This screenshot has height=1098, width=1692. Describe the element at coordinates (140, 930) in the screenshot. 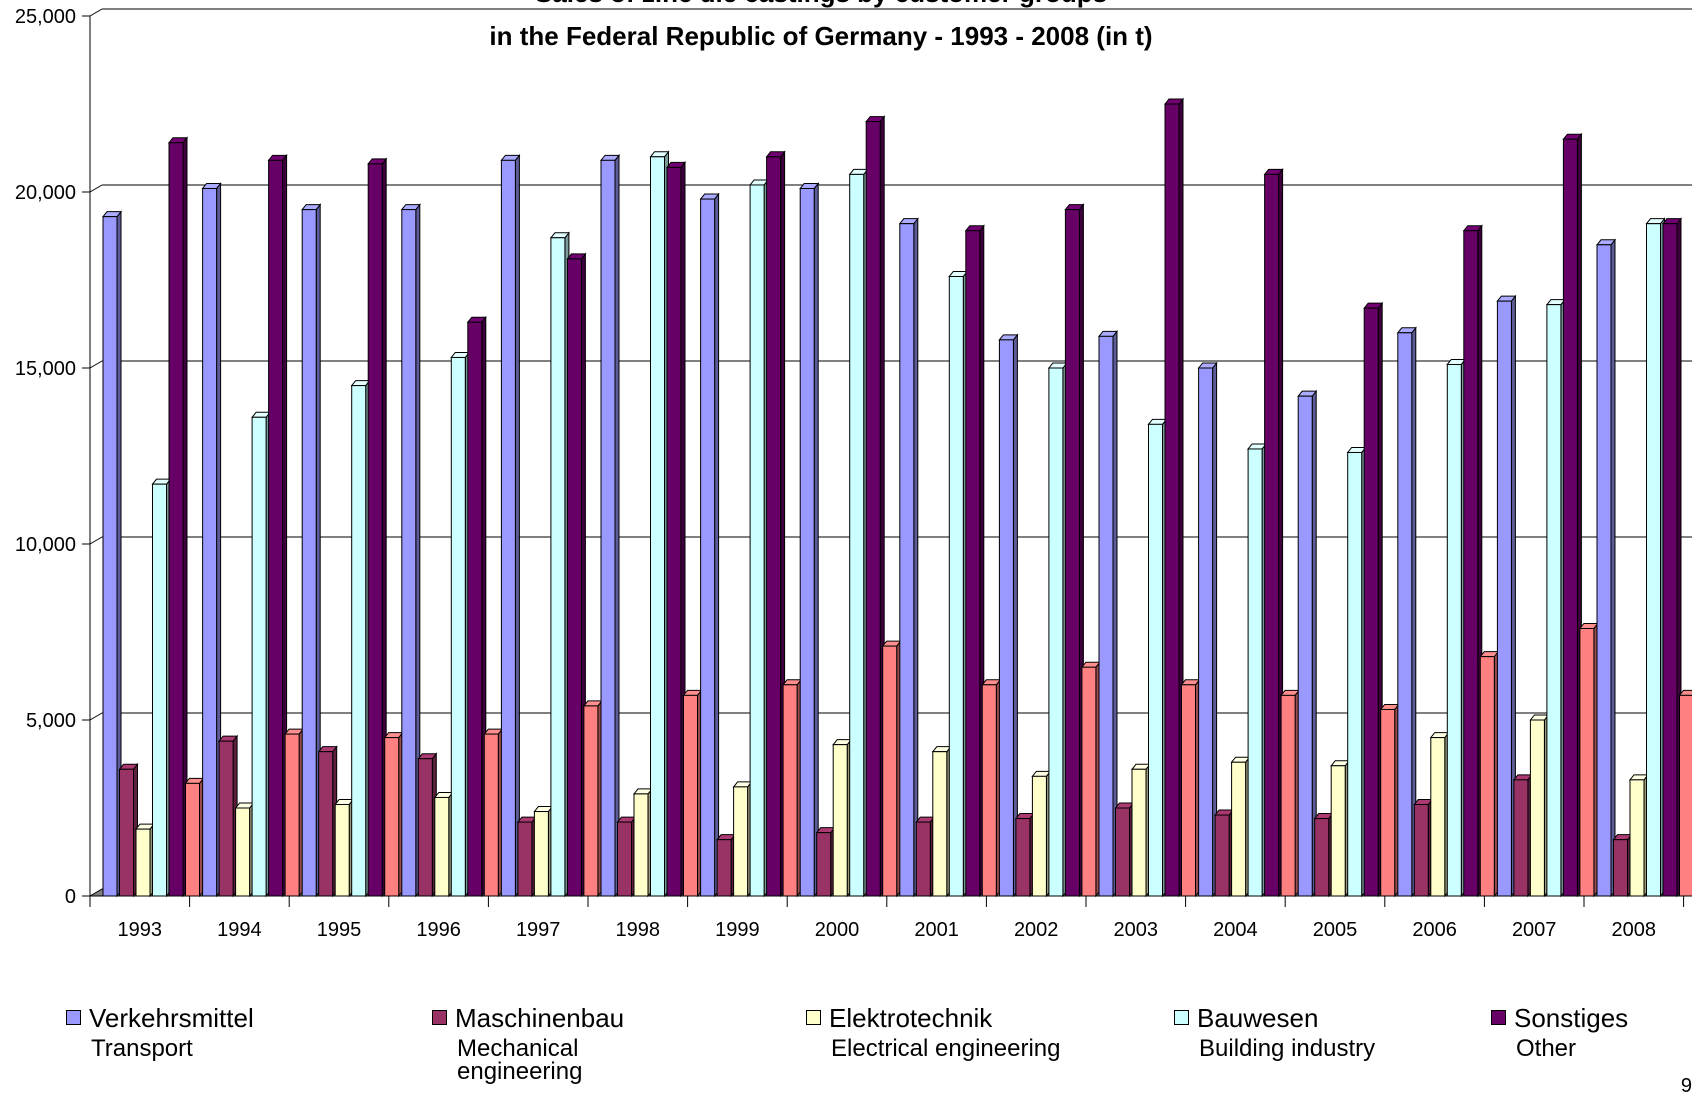

I see `x-tick-label: 1993` at that location.